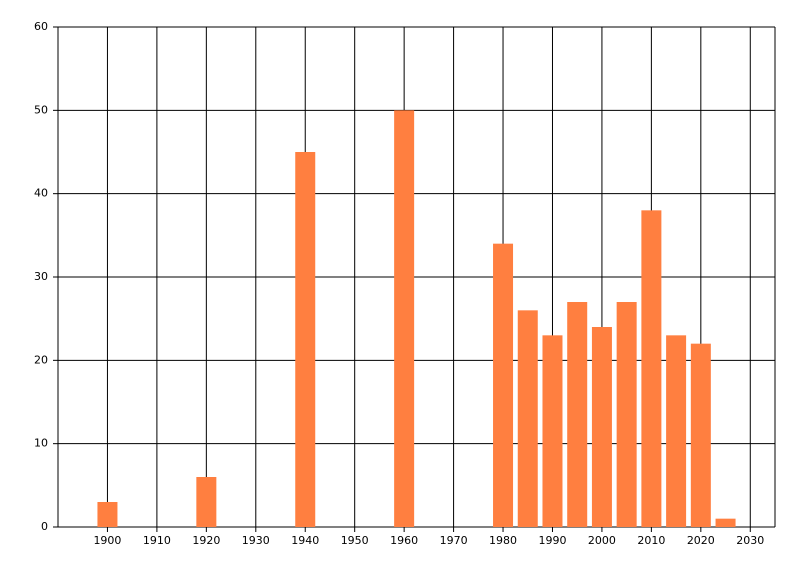 The image size is (800, 576). What do you see at coordinates (256, 540) in the screenshot?
I see `x-tick-label: 1930` at bounding box center [256, 540].